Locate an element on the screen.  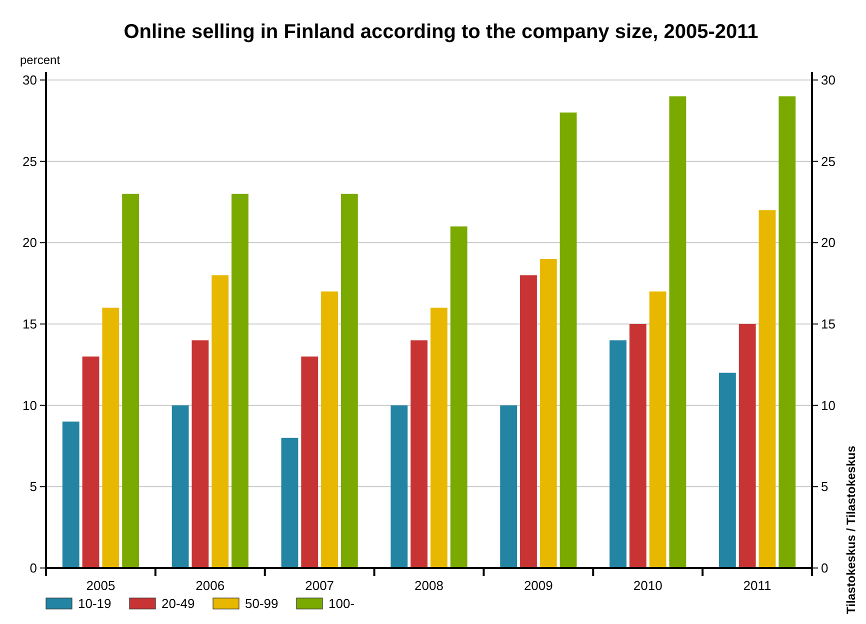
x-tick-label: 2010 is located at coordinates (647, 585).